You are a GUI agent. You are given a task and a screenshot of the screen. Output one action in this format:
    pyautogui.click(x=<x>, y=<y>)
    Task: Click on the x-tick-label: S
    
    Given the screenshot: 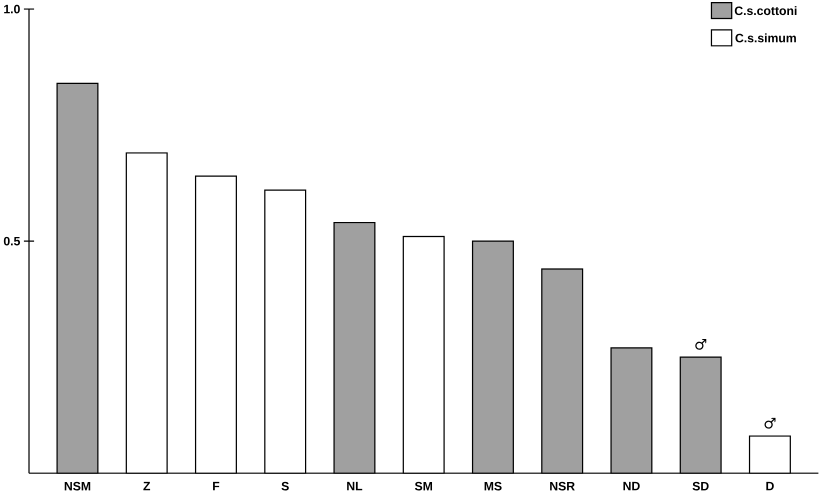 What is the action you would take?
    pyautogui.click(x=285, y=486)
    